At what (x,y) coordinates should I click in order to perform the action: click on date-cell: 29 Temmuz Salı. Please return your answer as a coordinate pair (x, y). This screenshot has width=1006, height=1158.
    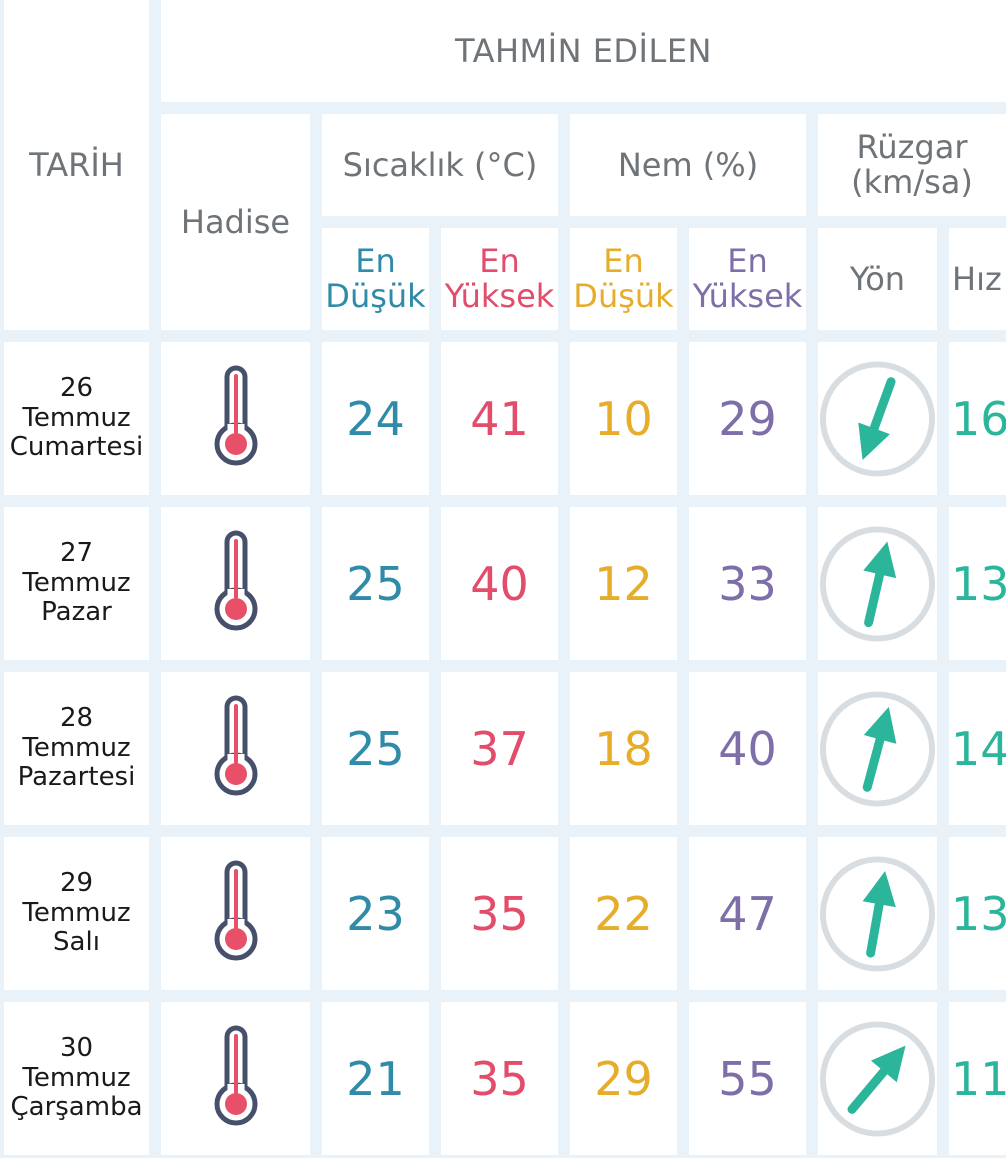
    Looking at the image, I should click on (76, 913).